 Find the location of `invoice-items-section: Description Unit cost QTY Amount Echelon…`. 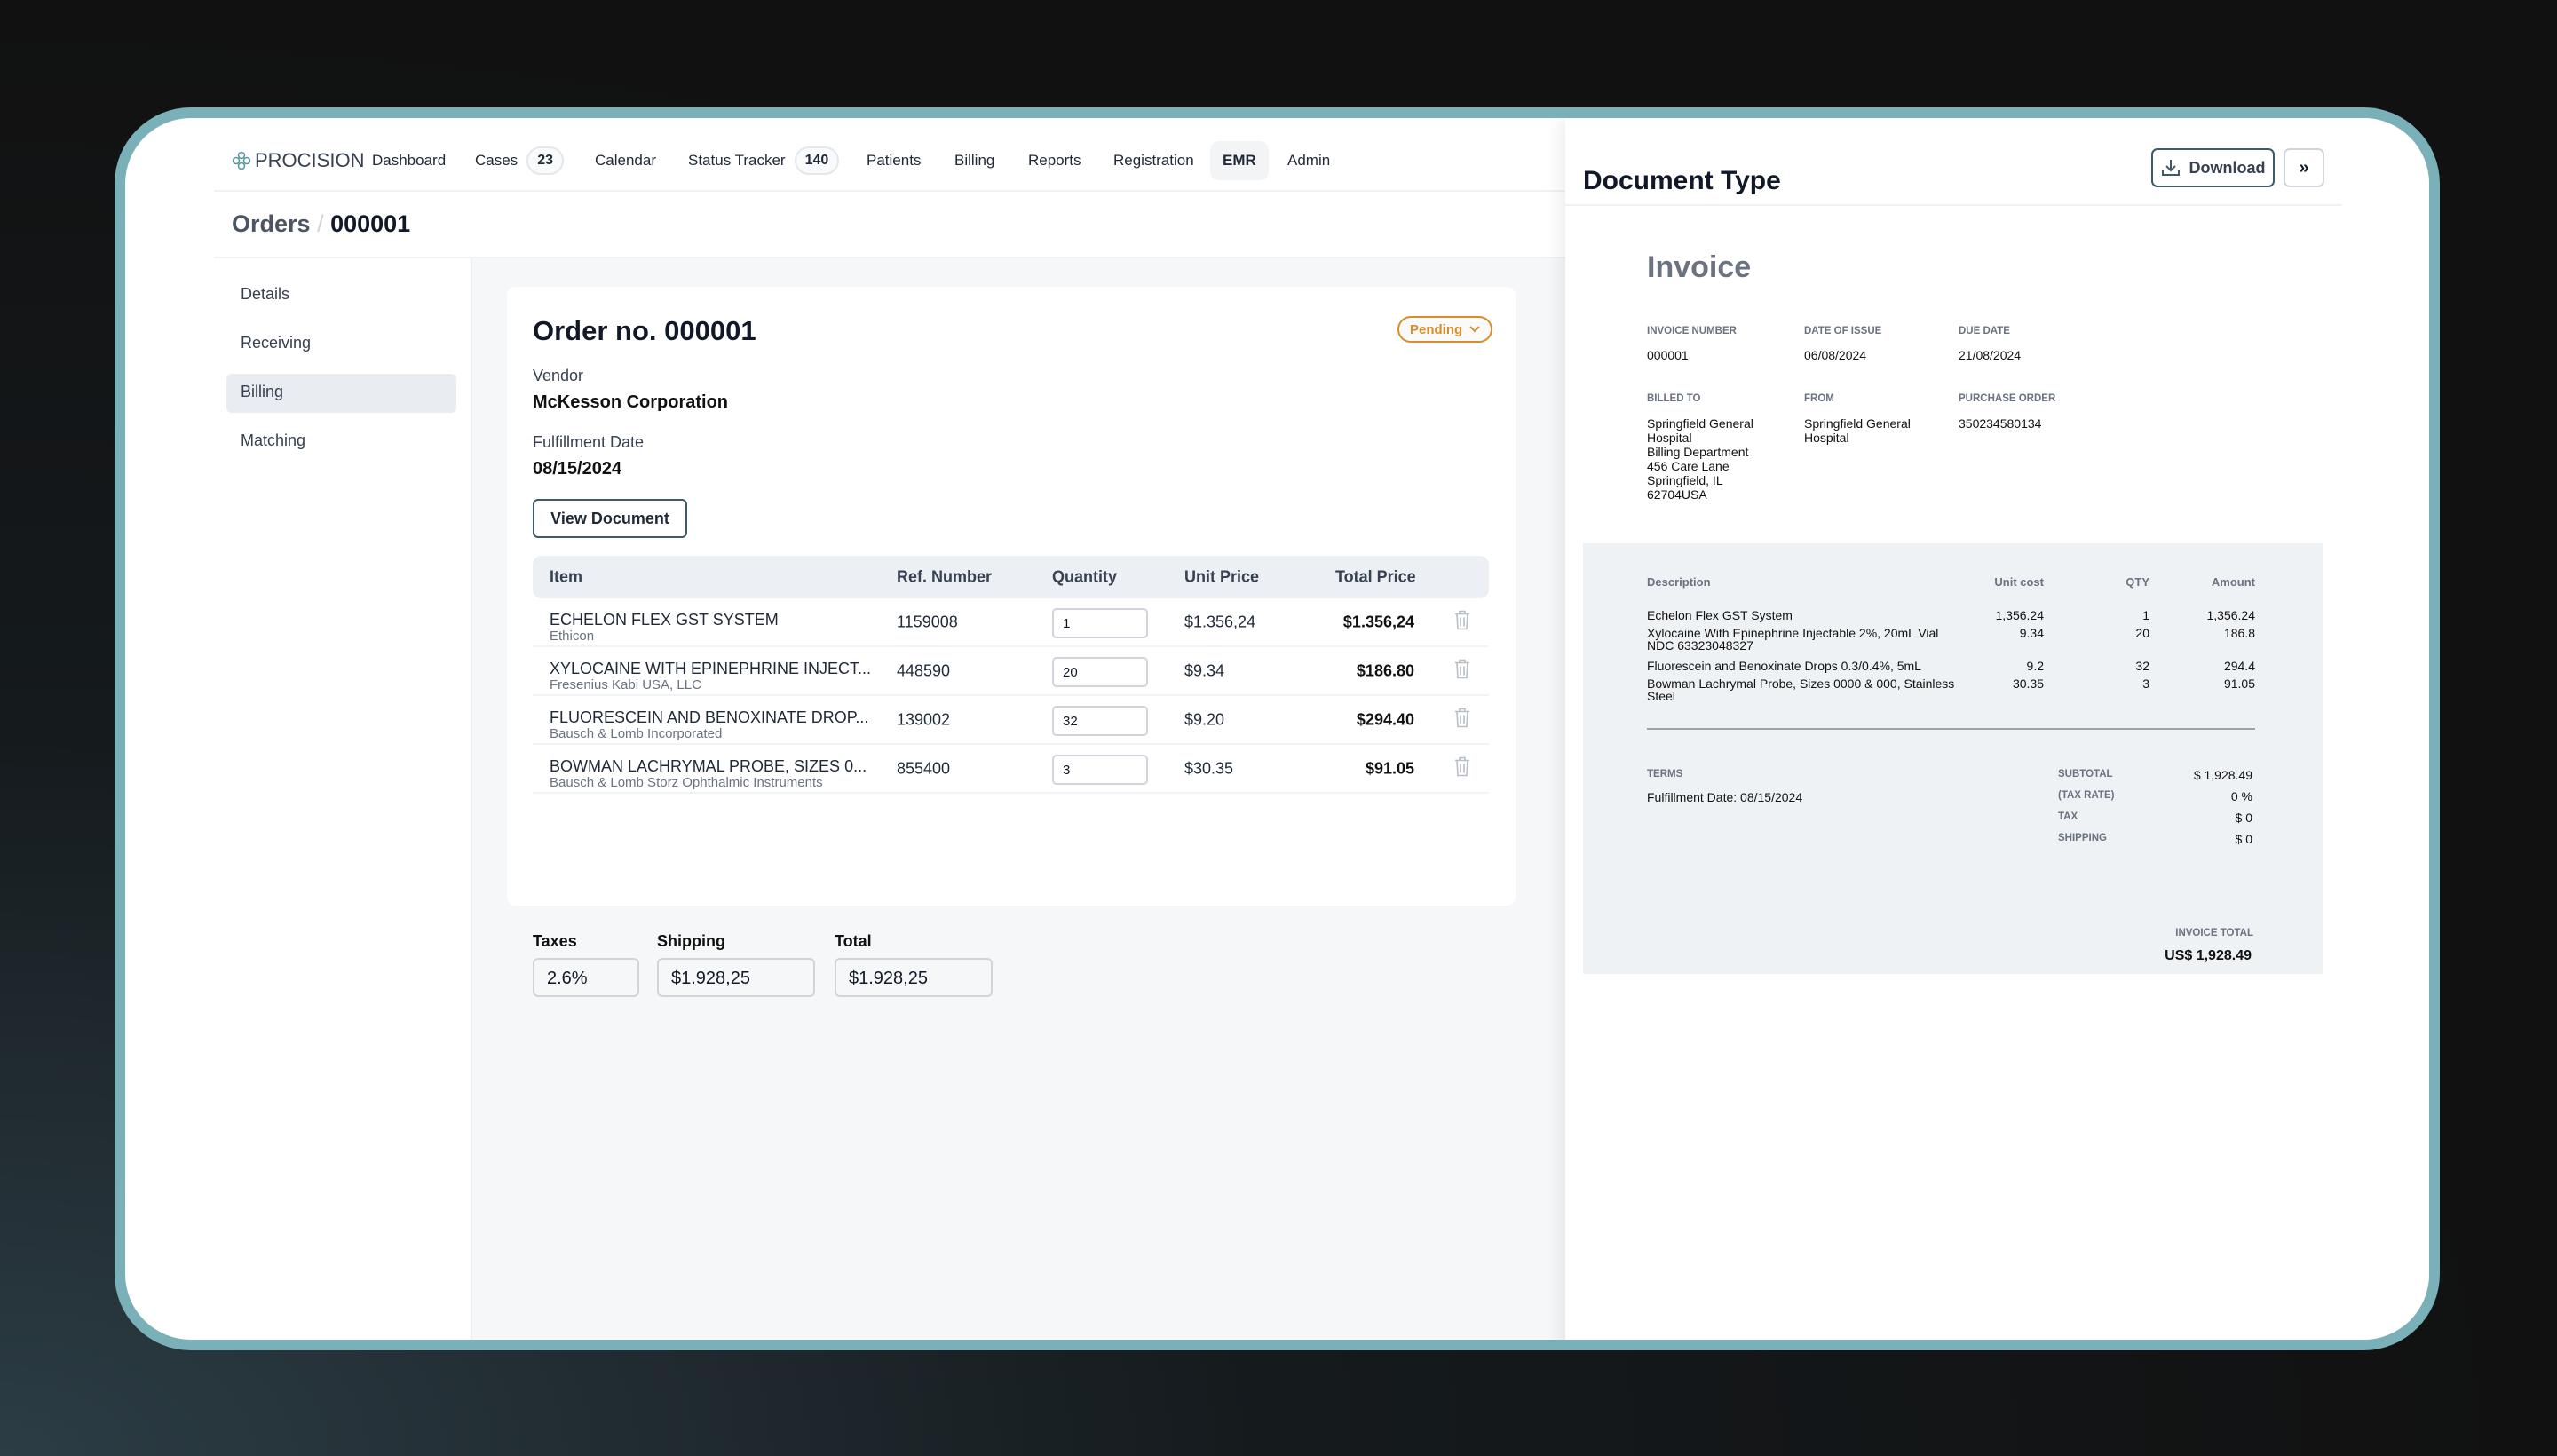

invoice-items-section: Description Unit cost QTY Amount Echelon… is located at coordinates (1953, 758).